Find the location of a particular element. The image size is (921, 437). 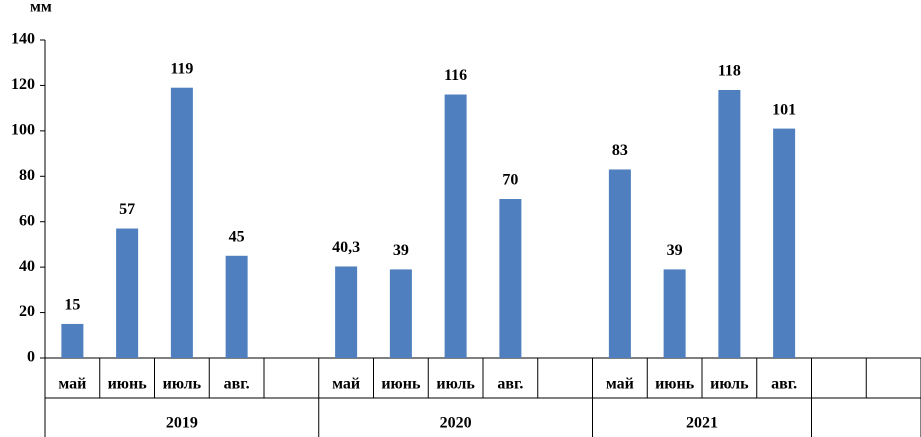

y-tick-label: 40 is located at coordinates (27, 266).